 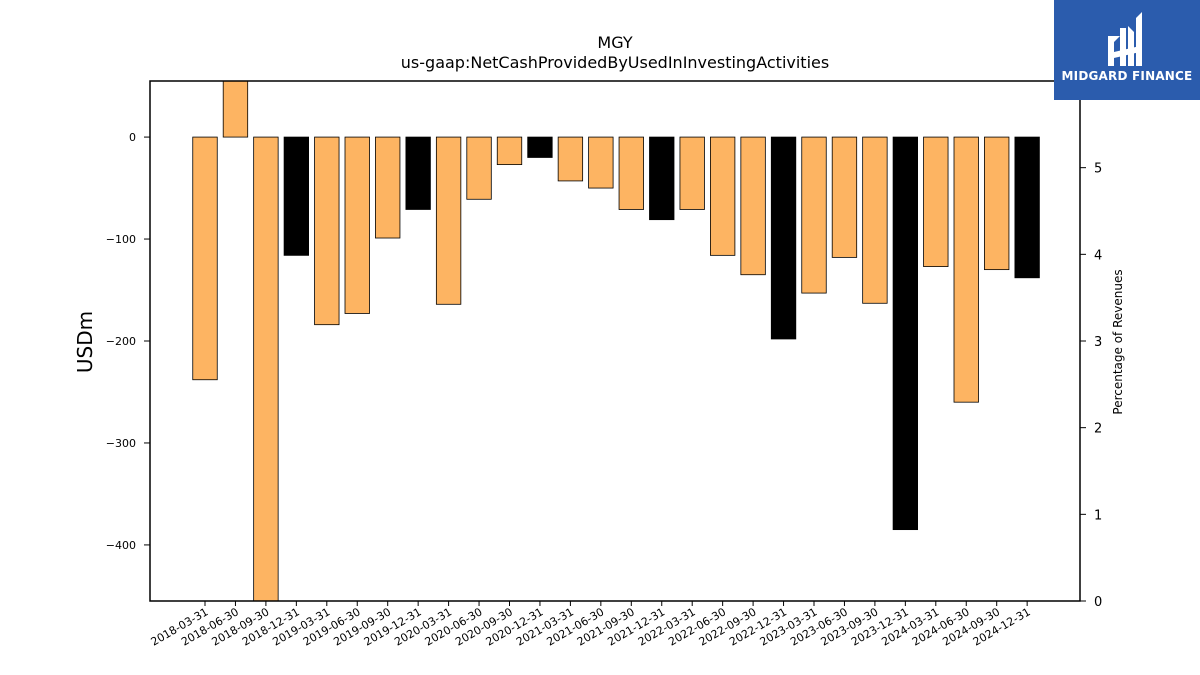 I want to click on y-axis-label: USDm, so click(x=85, y=342).